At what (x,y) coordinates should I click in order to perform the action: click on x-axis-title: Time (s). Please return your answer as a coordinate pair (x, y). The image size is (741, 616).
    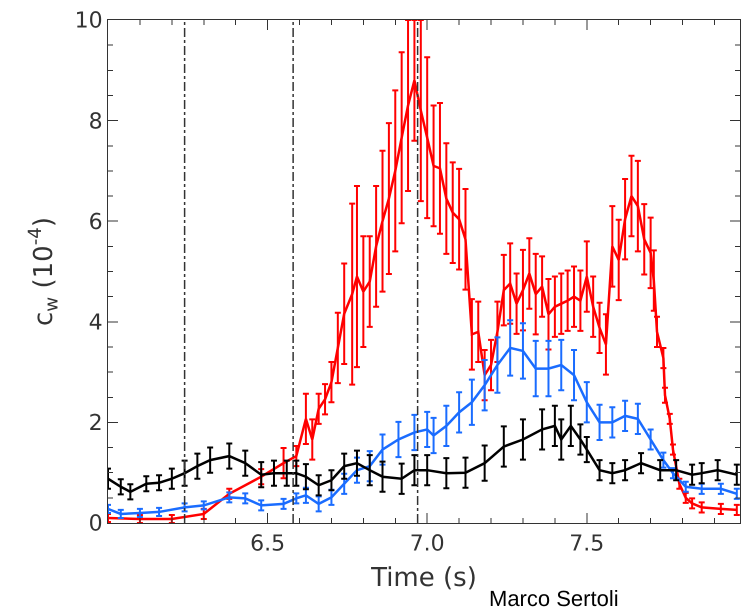
    Looking at the image, I should click on (423, 578).